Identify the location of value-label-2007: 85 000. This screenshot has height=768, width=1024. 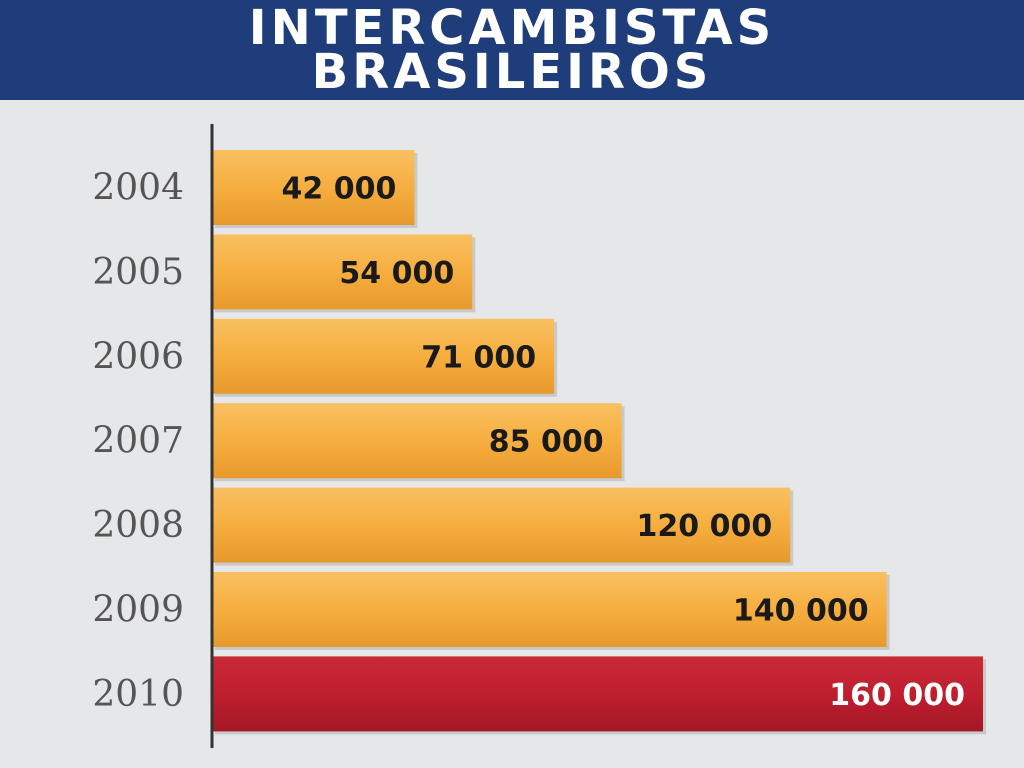
(546, 442).